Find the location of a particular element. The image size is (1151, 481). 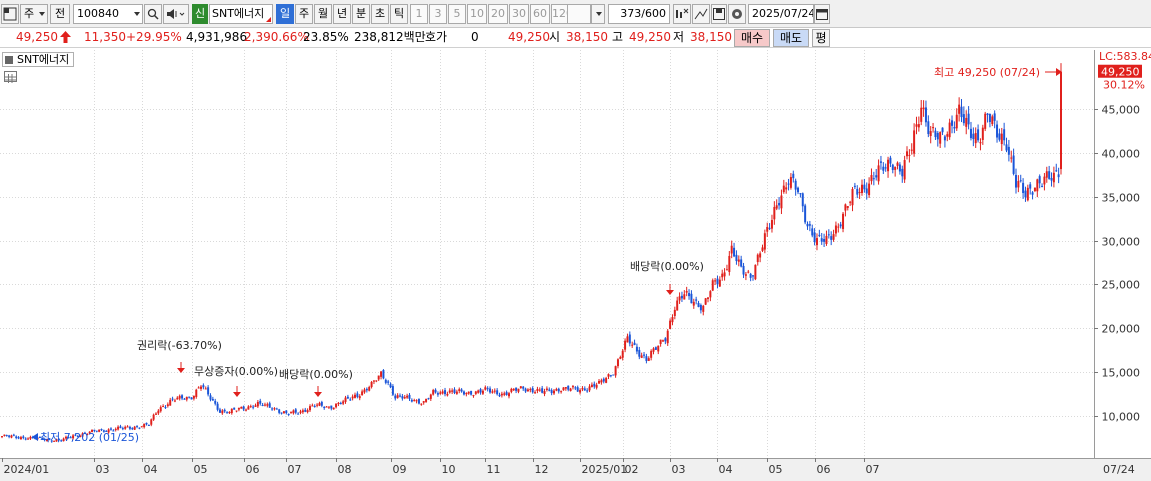

interval-custom-input is located at coordinates (579, 14).